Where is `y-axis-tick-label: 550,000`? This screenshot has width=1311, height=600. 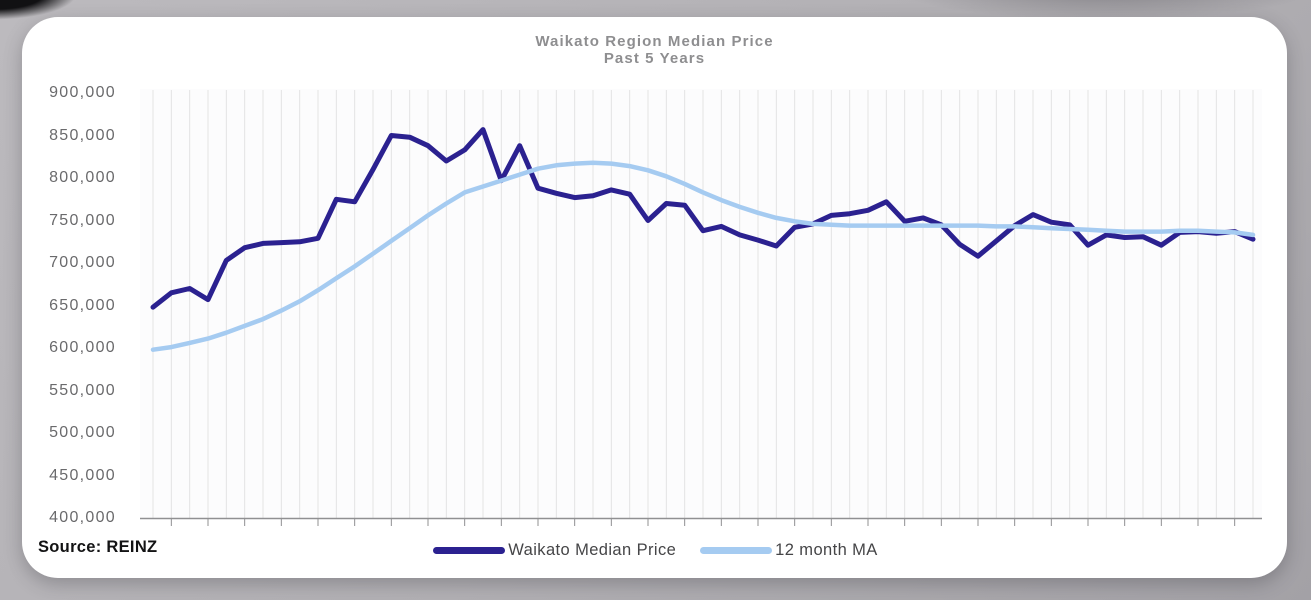
y-axis-tick-label: 550,000 is located at coordinates (82, 390).